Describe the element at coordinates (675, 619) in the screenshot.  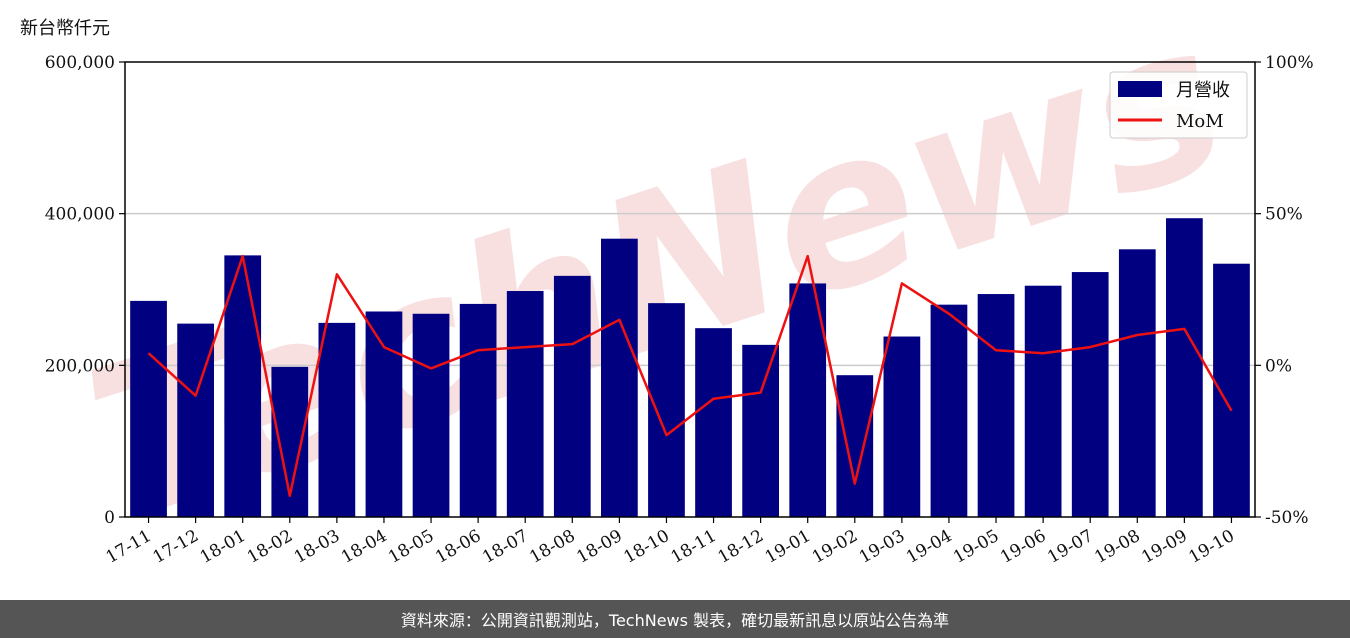
I see `footer-source: 資料來源：公開資訊觀測站，TechNews 製表，確切最新訊息以原站公告為準` at that location.